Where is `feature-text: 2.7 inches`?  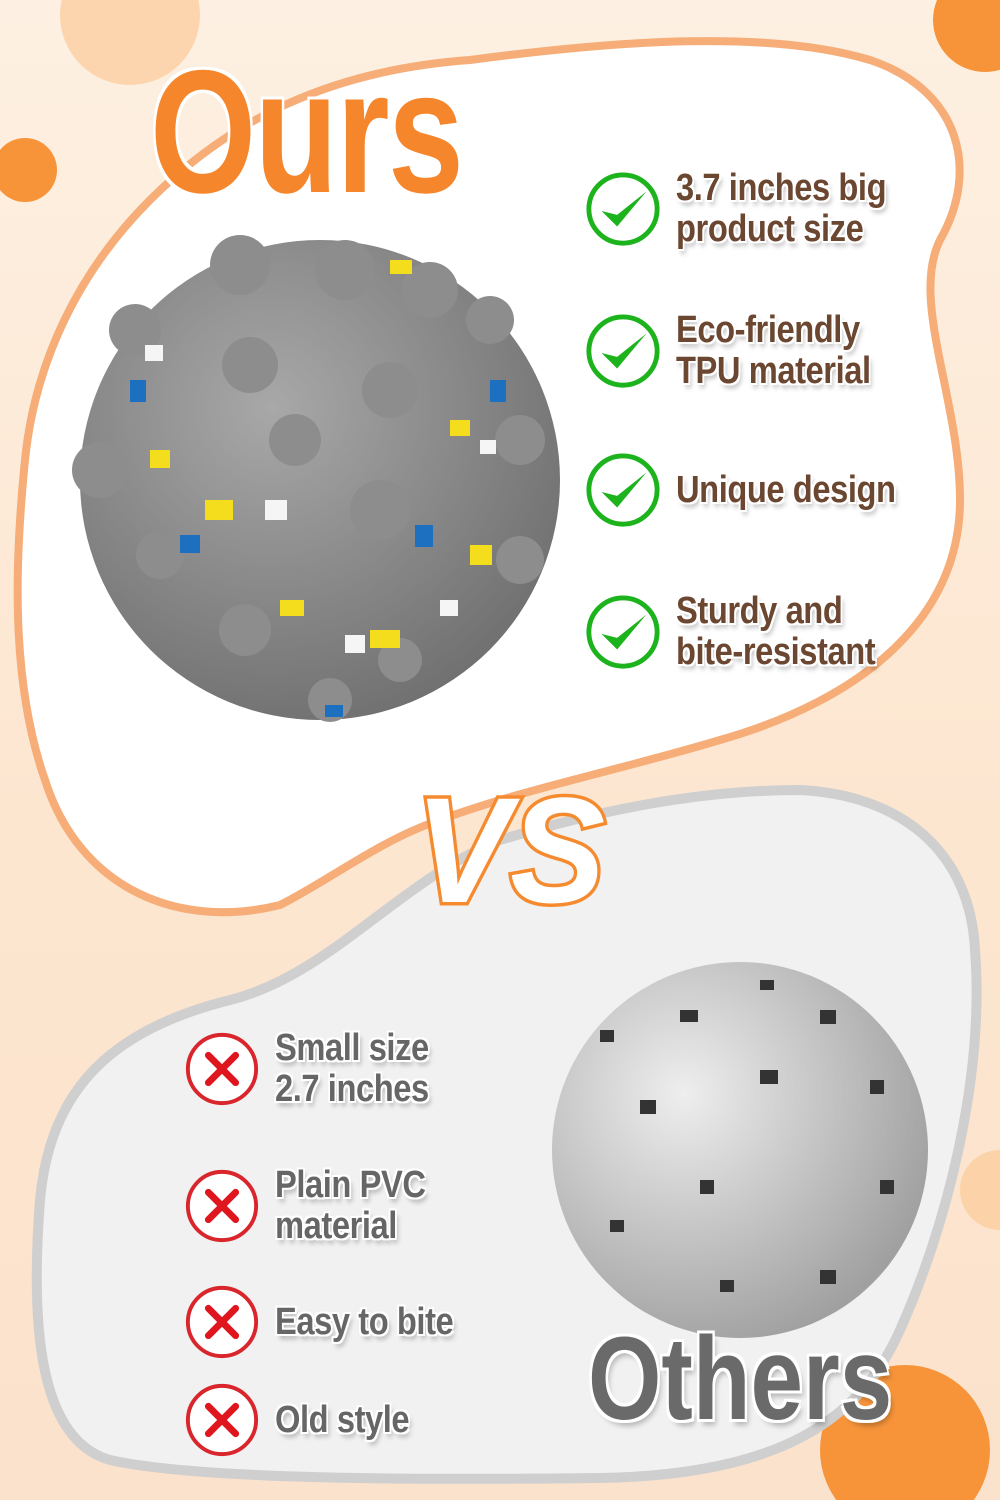
feature-text: 2.7 inches is located at coordinates (352, 1089).